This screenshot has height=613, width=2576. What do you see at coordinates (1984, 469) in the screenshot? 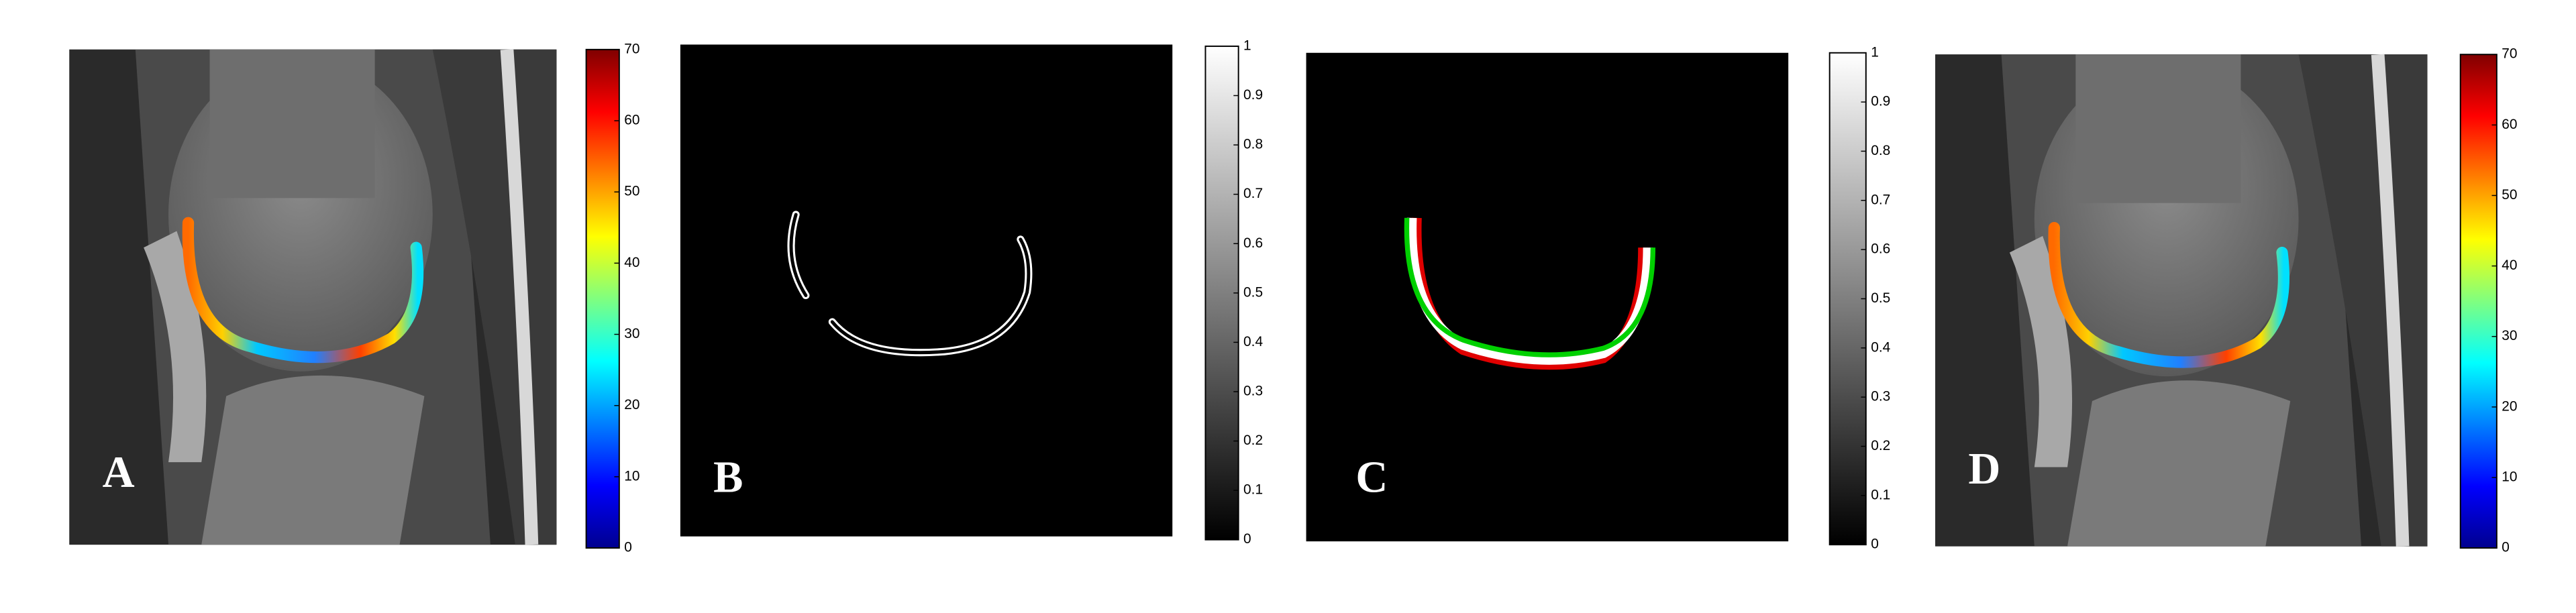
I see `panel-label: D` at bounding box center [1984, 469].